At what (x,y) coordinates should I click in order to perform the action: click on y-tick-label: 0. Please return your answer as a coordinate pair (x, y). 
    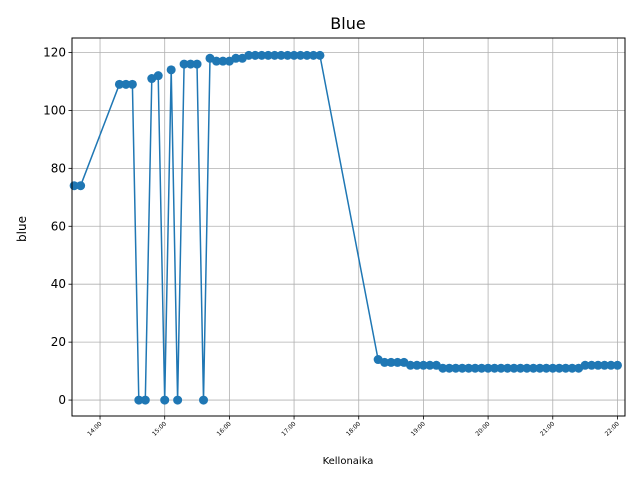
    Looking at the image, I should click on (62, 400).